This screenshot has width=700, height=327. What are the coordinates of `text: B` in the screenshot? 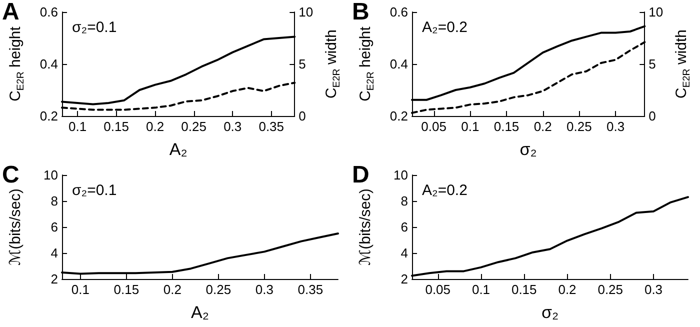 It's located at (361, 13).